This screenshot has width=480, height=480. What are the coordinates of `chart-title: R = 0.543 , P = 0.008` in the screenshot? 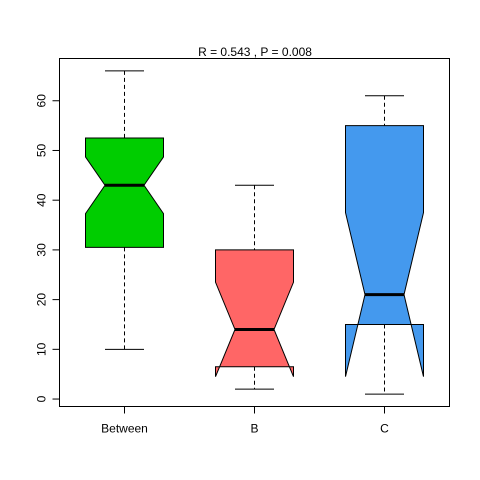 It's located at (255, 52).